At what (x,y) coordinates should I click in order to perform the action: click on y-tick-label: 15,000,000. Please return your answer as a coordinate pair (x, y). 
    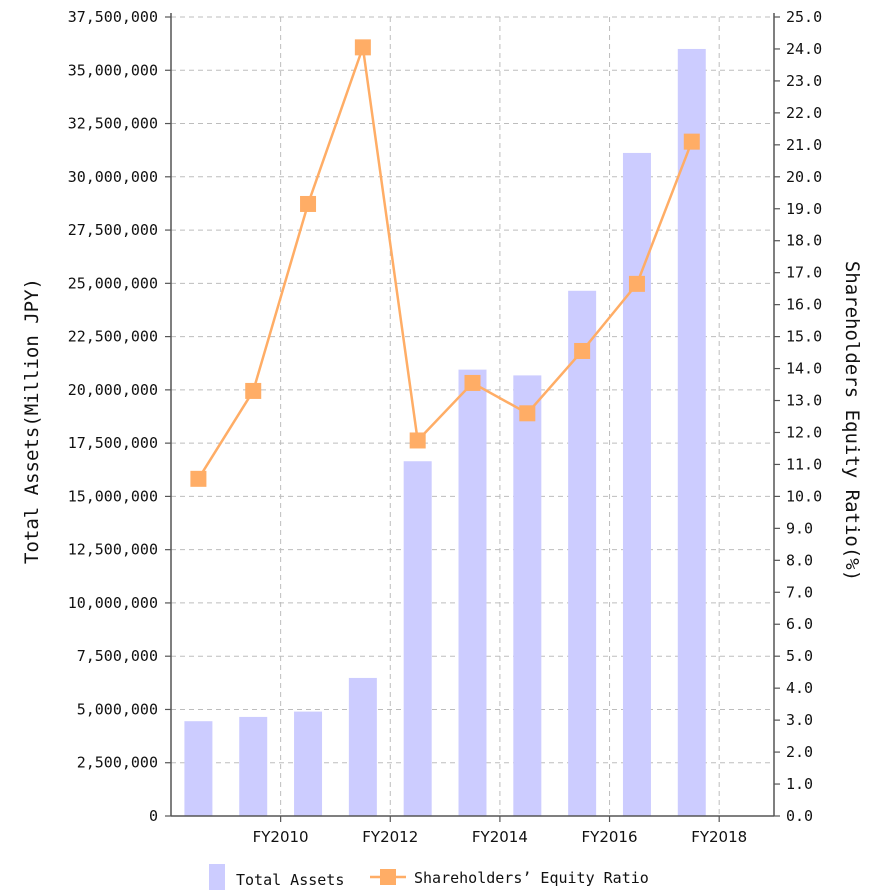
    Looking at the image, I should click on (113, 496).